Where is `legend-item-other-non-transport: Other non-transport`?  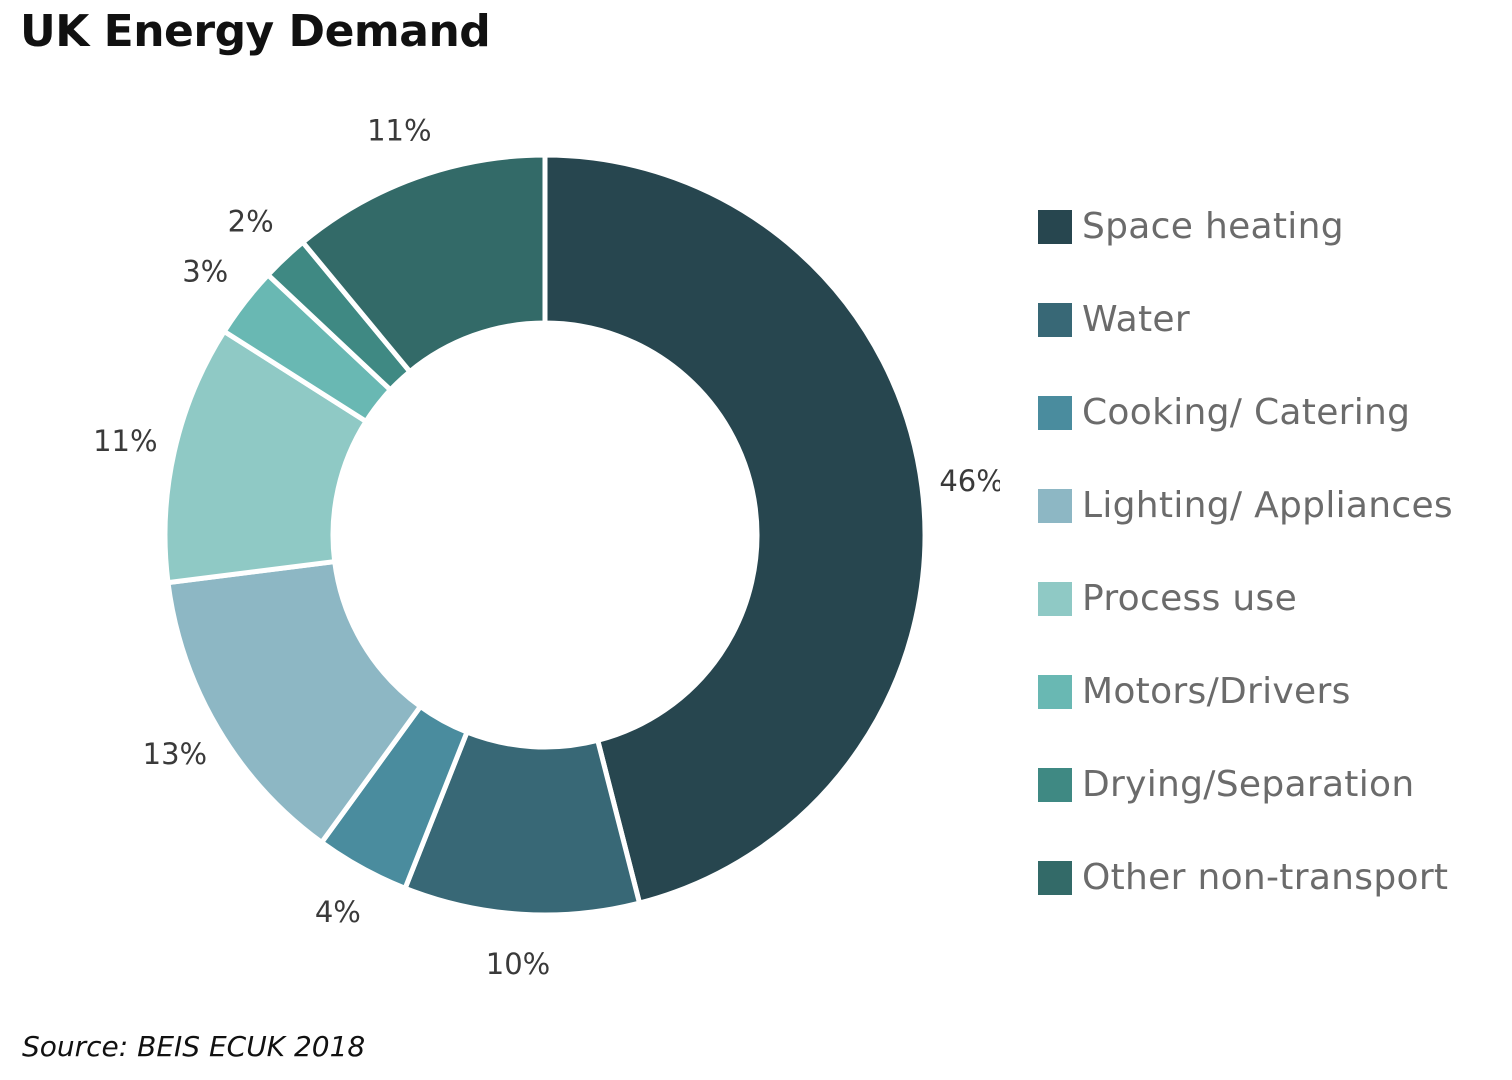
legend-item-other-non-transport: Other non-transport is located at coordinates (1245, 877).